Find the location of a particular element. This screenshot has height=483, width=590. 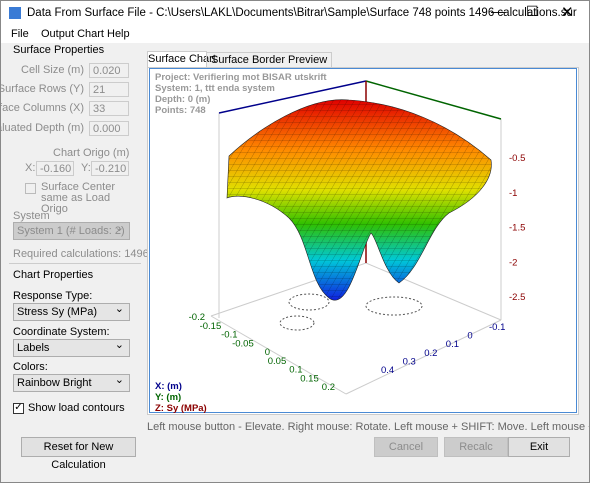

recalc-button: Recalc is located at coordinates (476, 447).